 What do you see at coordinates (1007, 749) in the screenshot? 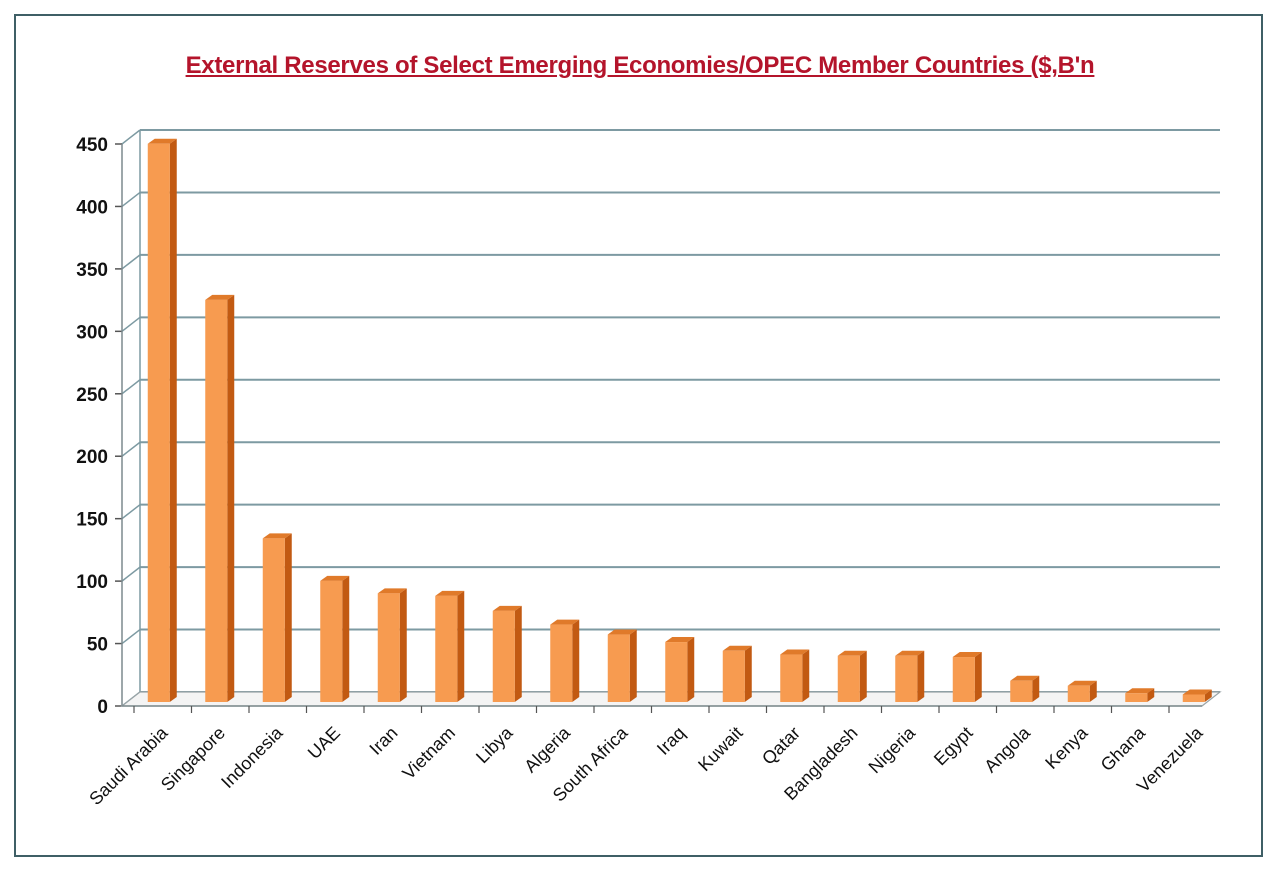
I see `x-tick-label: Angola` at bounding box center [1007, 749].